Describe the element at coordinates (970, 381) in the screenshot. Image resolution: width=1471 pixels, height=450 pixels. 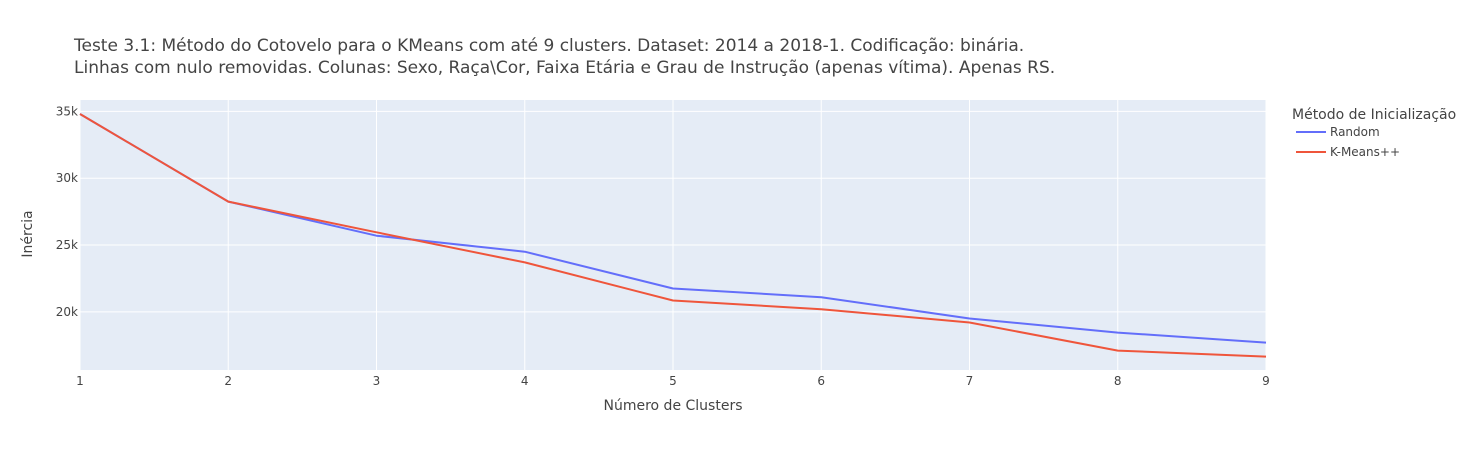
I see `x-tick-label: 7` at that location.